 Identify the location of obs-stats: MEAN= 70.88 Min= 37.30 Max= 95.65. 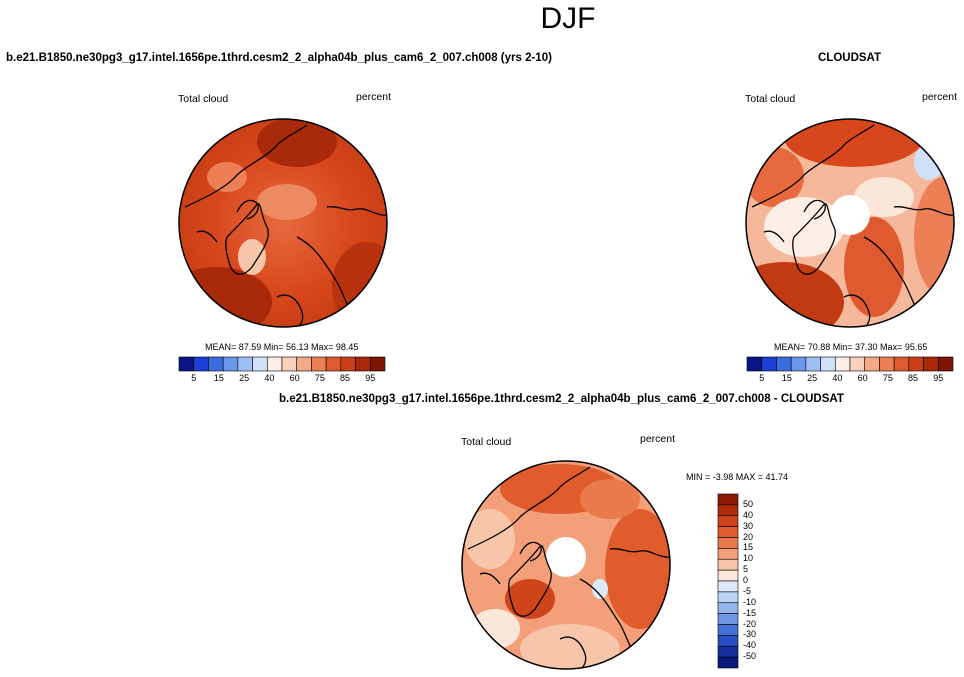
(851, 347).